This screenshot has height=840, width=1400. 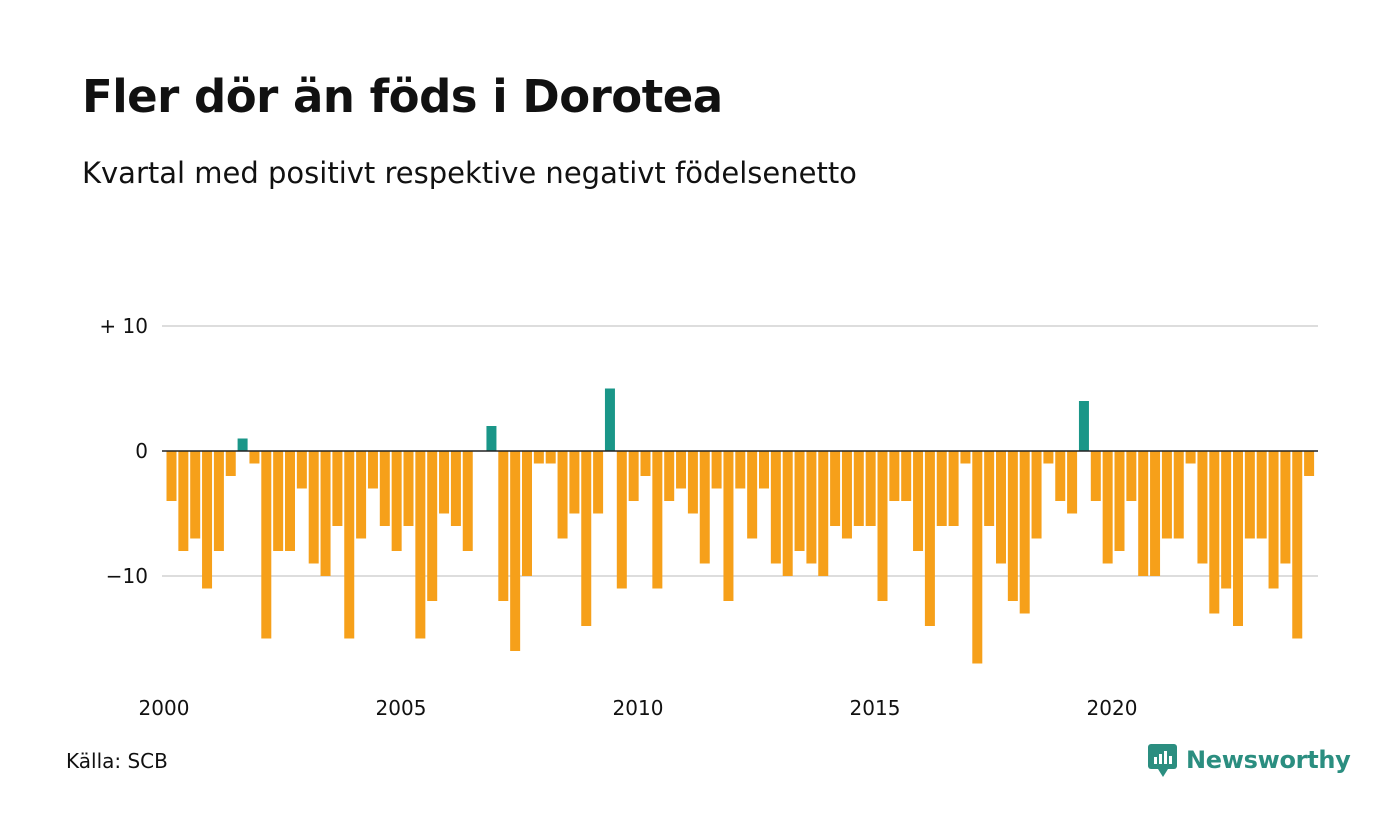 I want to click on brand-name: Newsworthy, so click(x=1268, y=760).